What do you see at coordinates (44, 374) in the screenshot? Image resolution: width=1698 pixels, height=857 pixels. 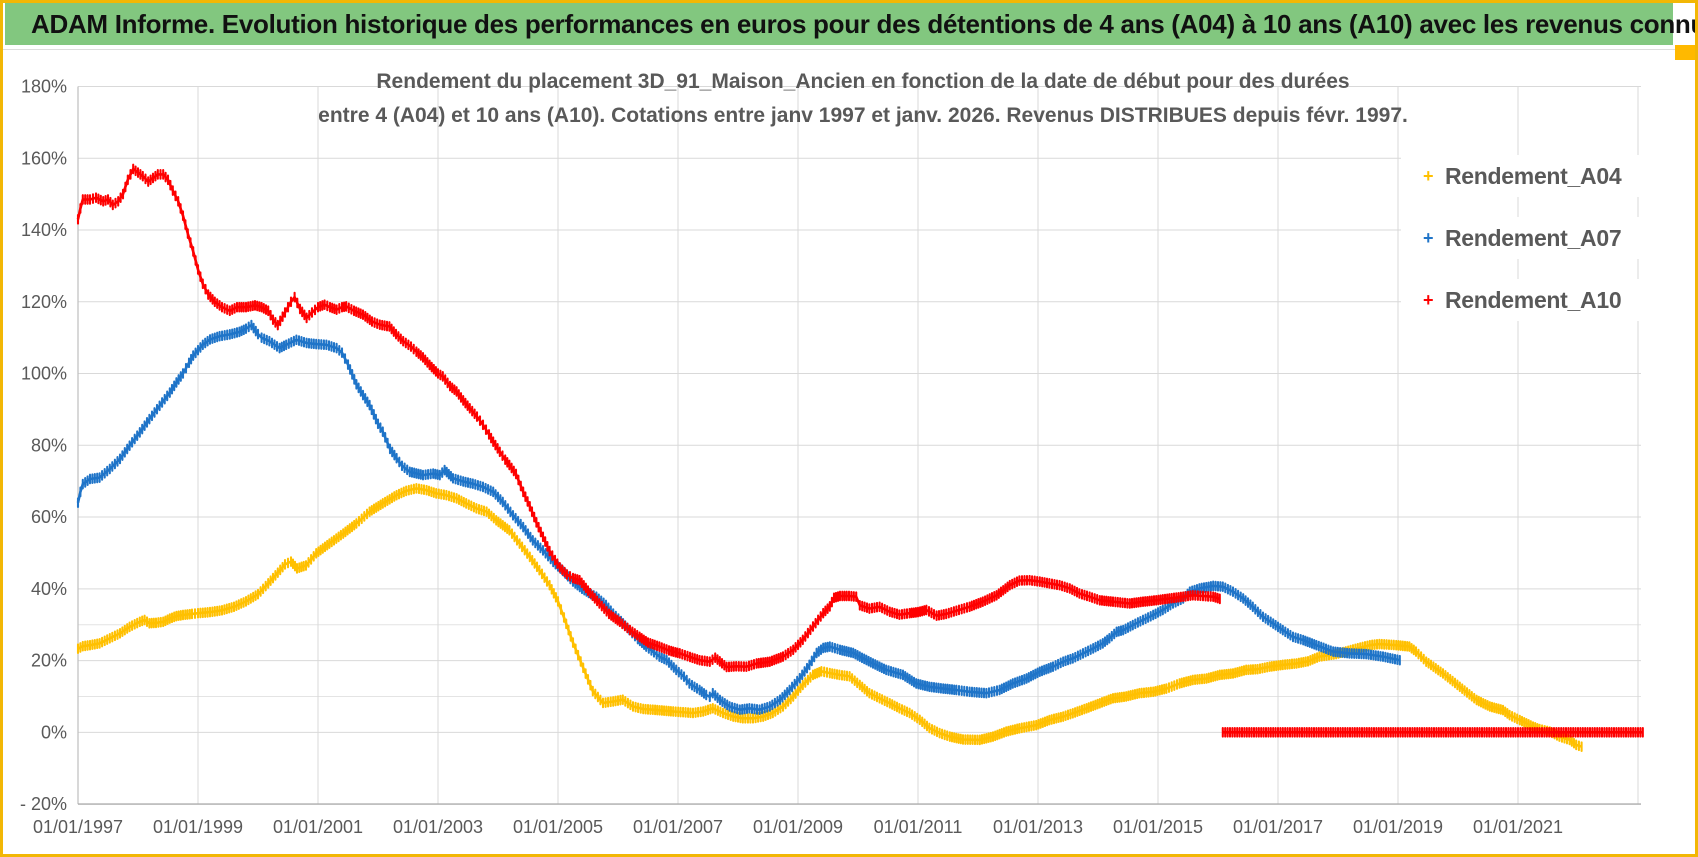 I see `y-tick-label: 100%` at bounding box center [44, 374].